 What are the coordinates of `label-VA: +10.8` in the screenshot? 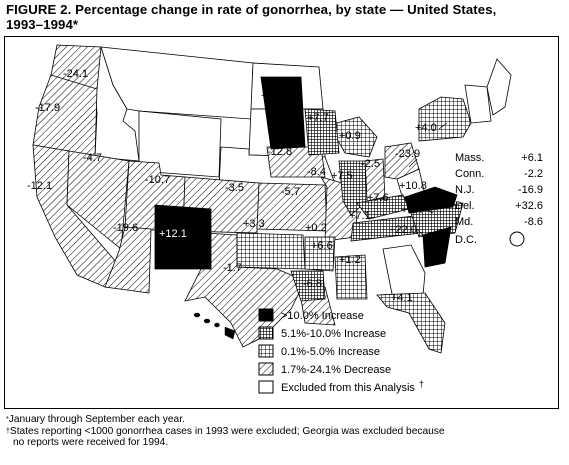 It's located at (413, 186).